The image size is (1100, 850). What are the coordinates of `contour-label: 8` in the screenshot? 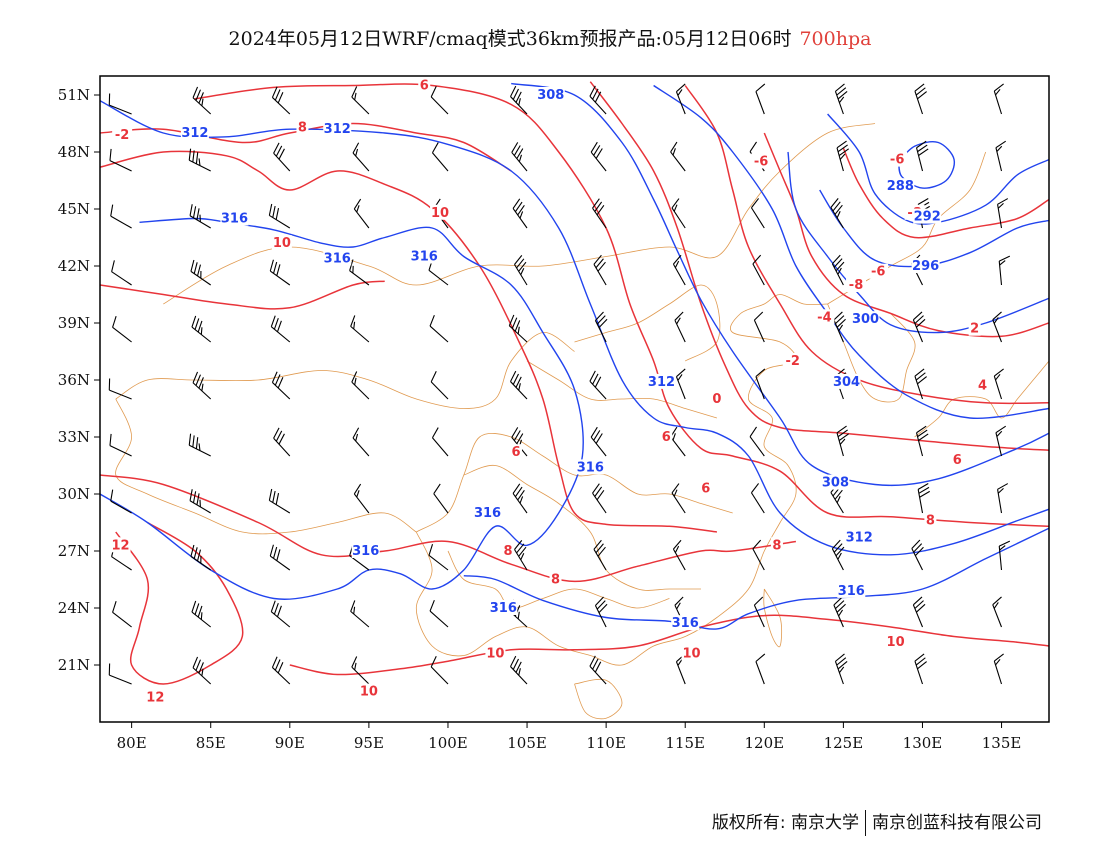 It's located at (555, 580).